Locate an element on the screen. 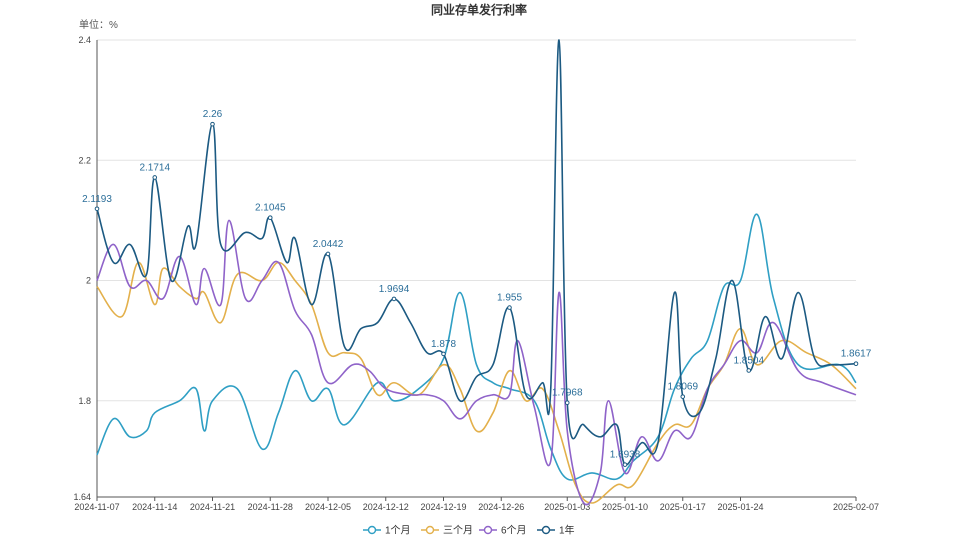  data-label: 2.1193 is located at coordinates (97, 199).